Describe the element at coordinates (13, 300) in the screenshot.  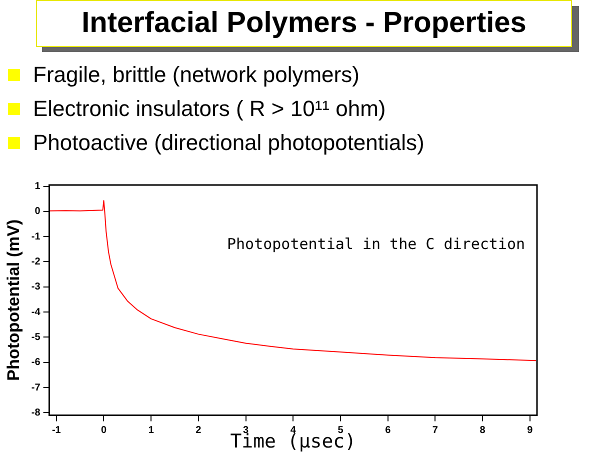
I see `y-axis-title: Photopotential (mV)` at that location.